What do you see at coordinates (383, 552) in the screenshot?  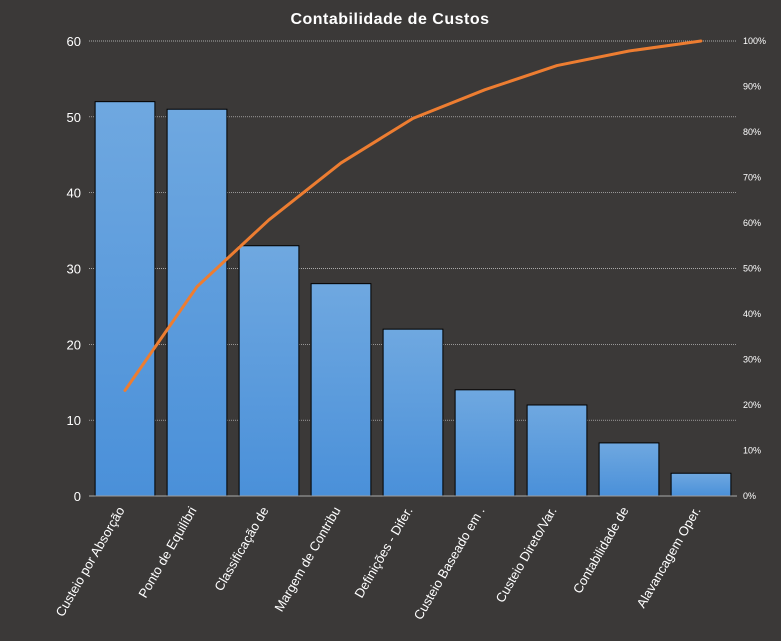 I see `x-tick-label: Definições - Difer.` at bounding box center [383, 552].